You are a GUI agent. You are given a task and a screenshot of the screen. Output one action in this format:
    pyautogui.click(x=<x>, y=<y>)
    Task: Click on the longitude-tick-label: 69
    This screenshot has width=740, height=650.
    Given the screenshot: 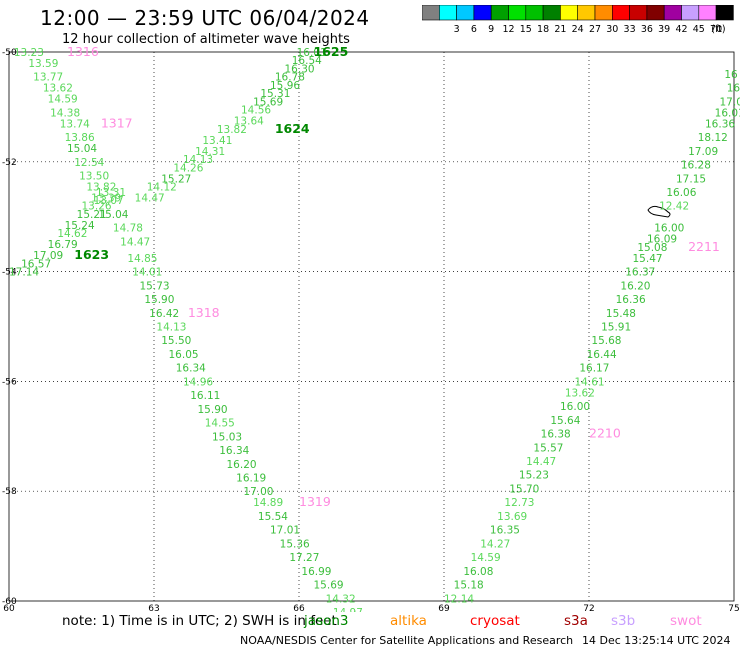 What is the action you would take?
    pyautogui.click(x=444, y=608)
    